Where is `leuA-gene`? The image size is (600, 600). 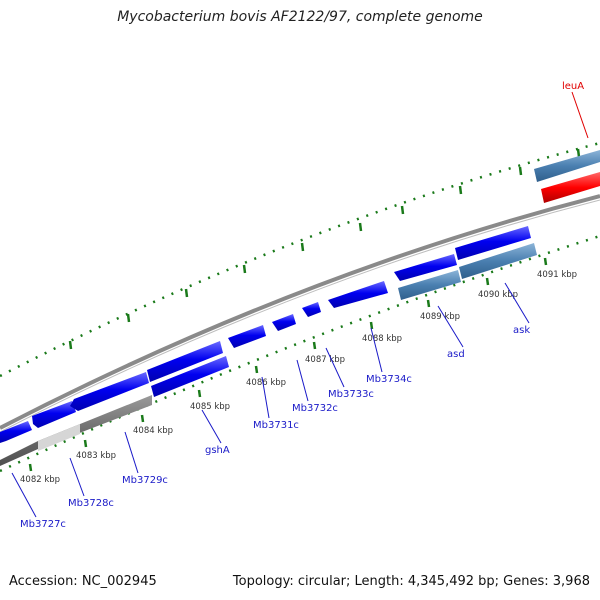 leuA-gene is located at coordinates (570, 187).